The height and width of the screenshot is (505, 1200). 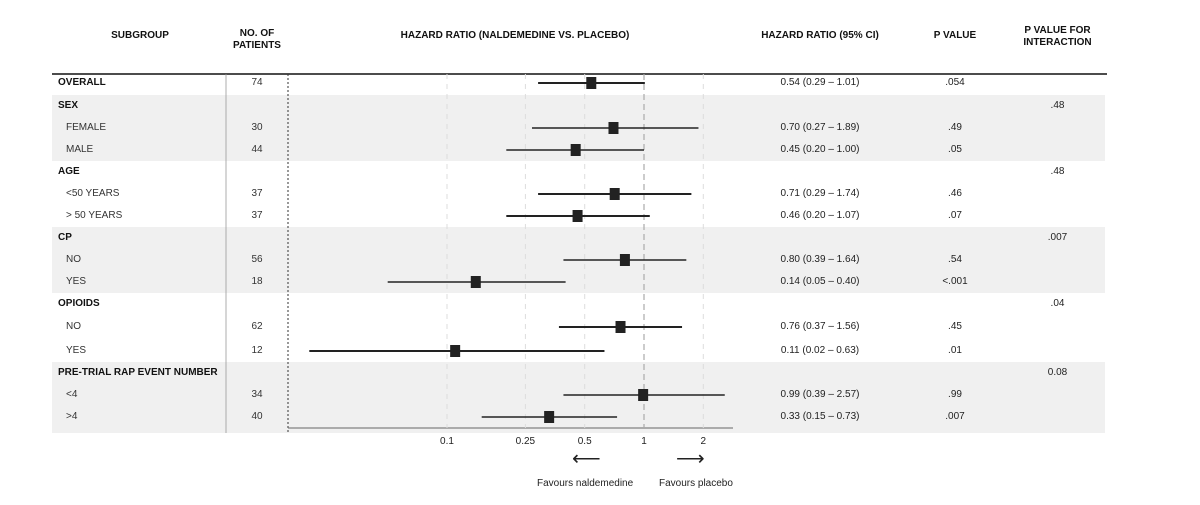 I want to click on row-pinteraction: 0.08, so click(x=1057, y=372).